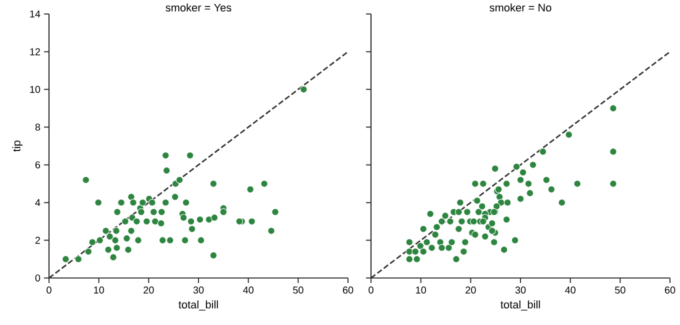 The image size is (680, 325). Describe the element at coordinates (37, 278) in the screenshot. I see `y-tick-label: 0` at that location.